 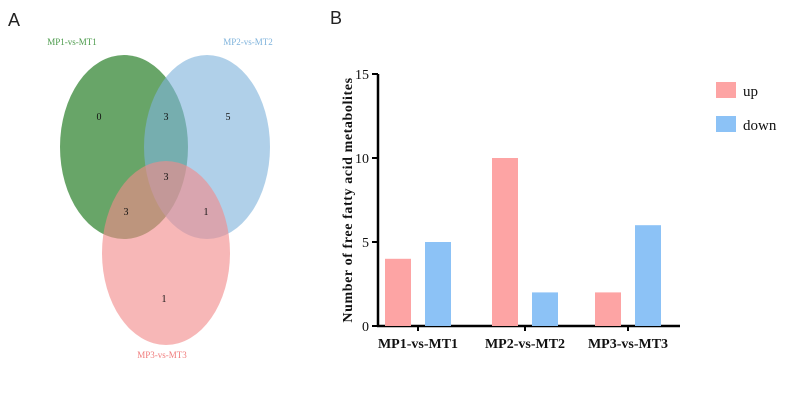 I want to click on venn-count-2-3: 1, so click(x=206, y=212).